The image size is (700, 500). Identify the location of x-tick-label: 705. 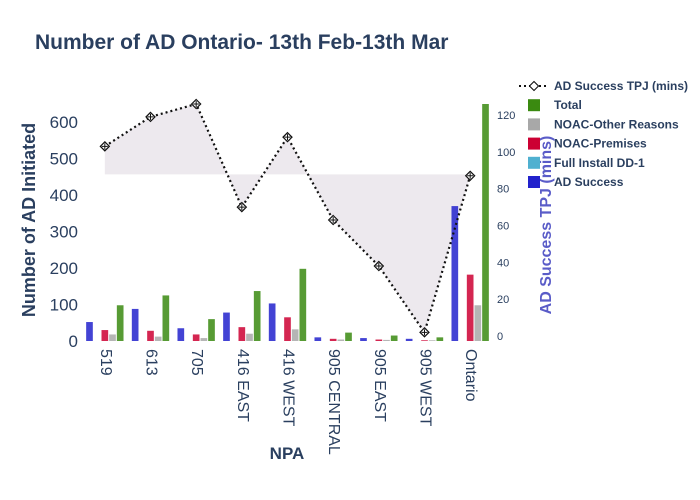
(196, 362).